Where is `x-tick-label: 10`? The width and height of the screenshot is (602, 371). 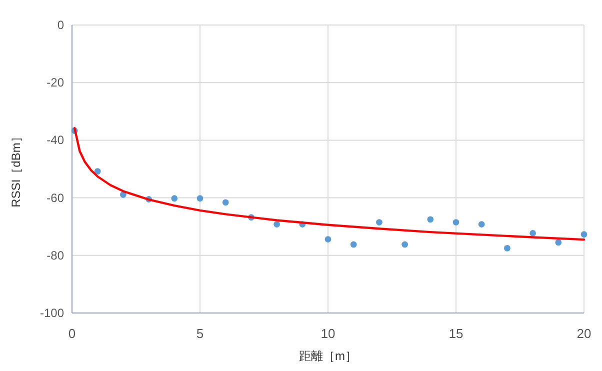 x-tick-label: 10 is located at coordinates (328, 333).